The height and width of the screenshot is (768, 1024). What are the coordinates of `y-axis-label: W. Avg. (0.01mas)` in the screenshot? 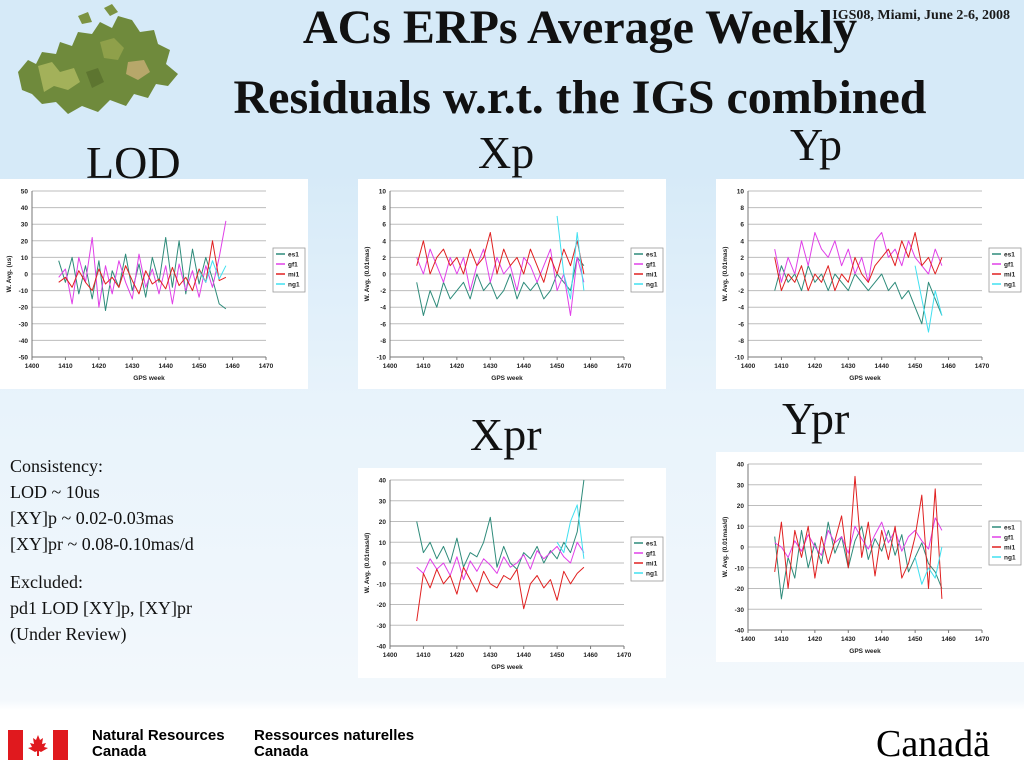 It's located at (367, 274).